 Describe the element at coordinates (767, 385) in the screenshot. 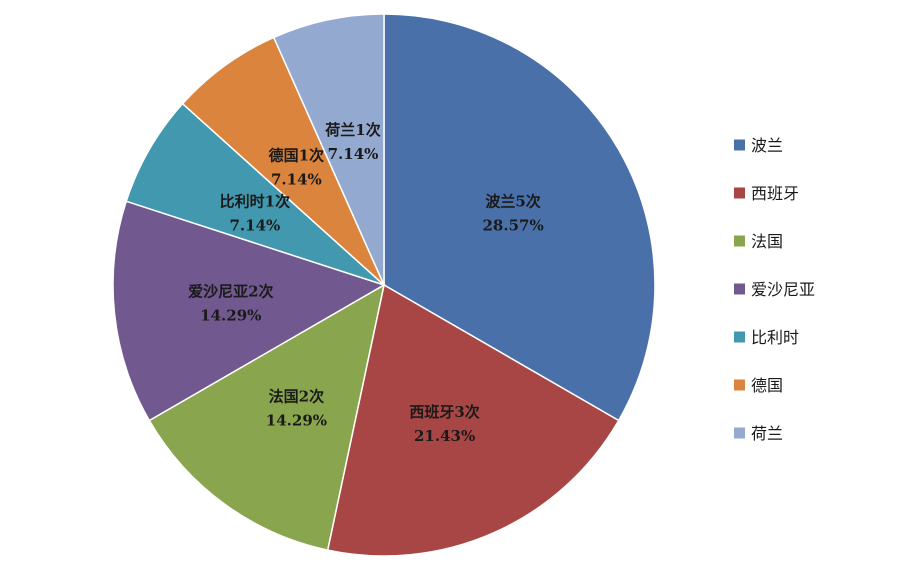

I see `legend-label-6: 德国` at that location.